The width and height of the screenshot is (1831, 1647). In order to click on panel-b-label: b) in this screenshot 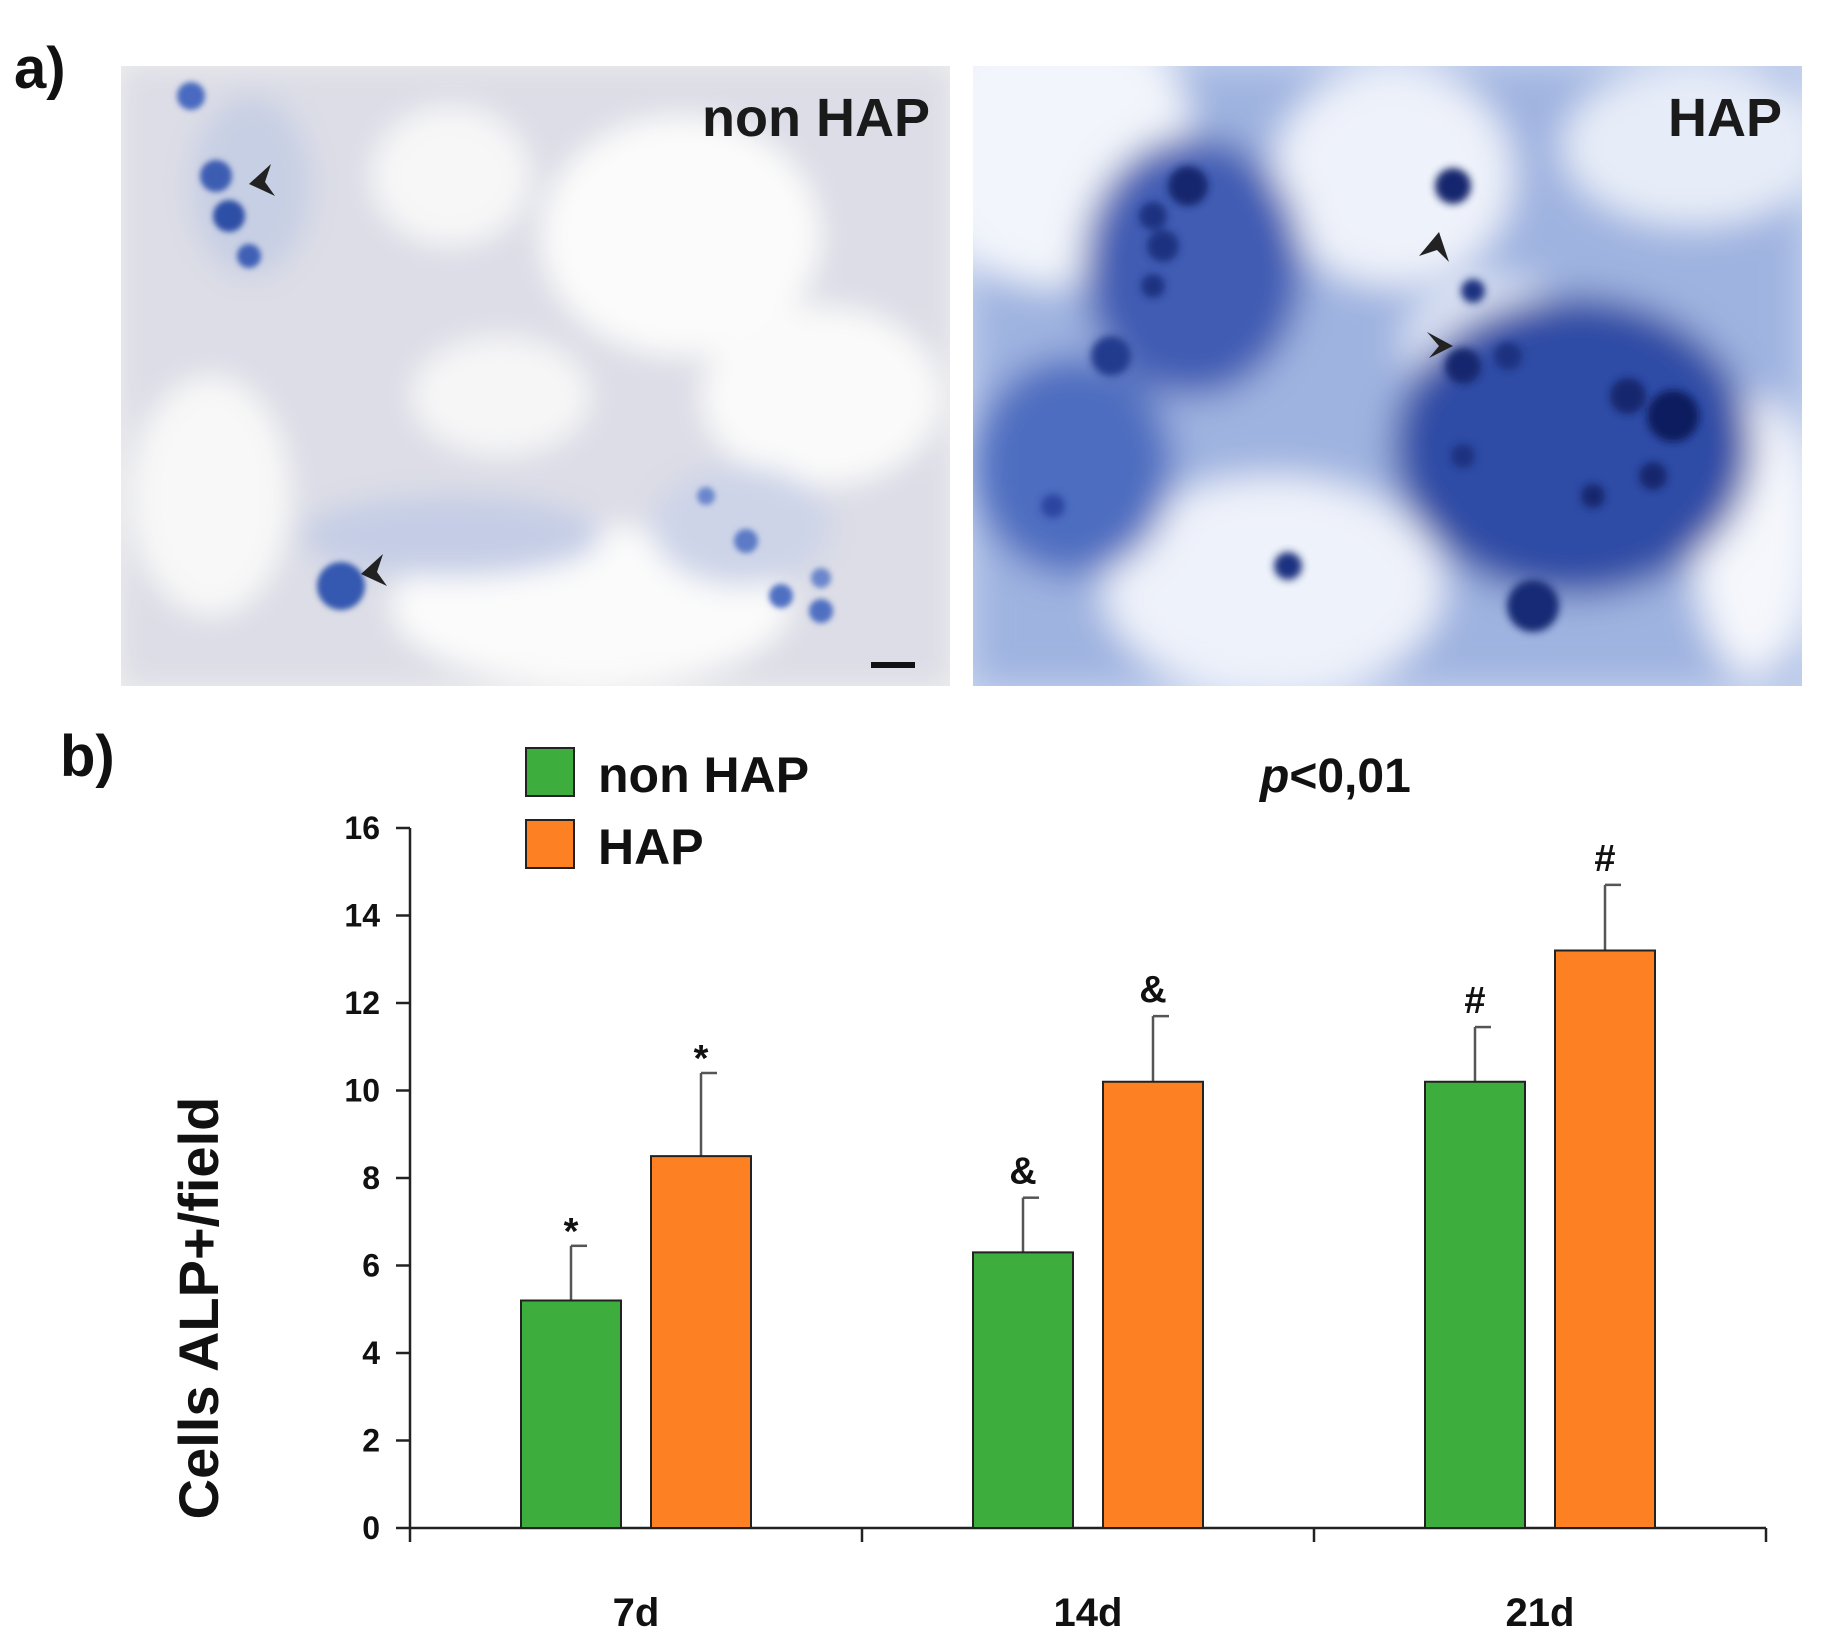, I will do `click(87, 756)`.